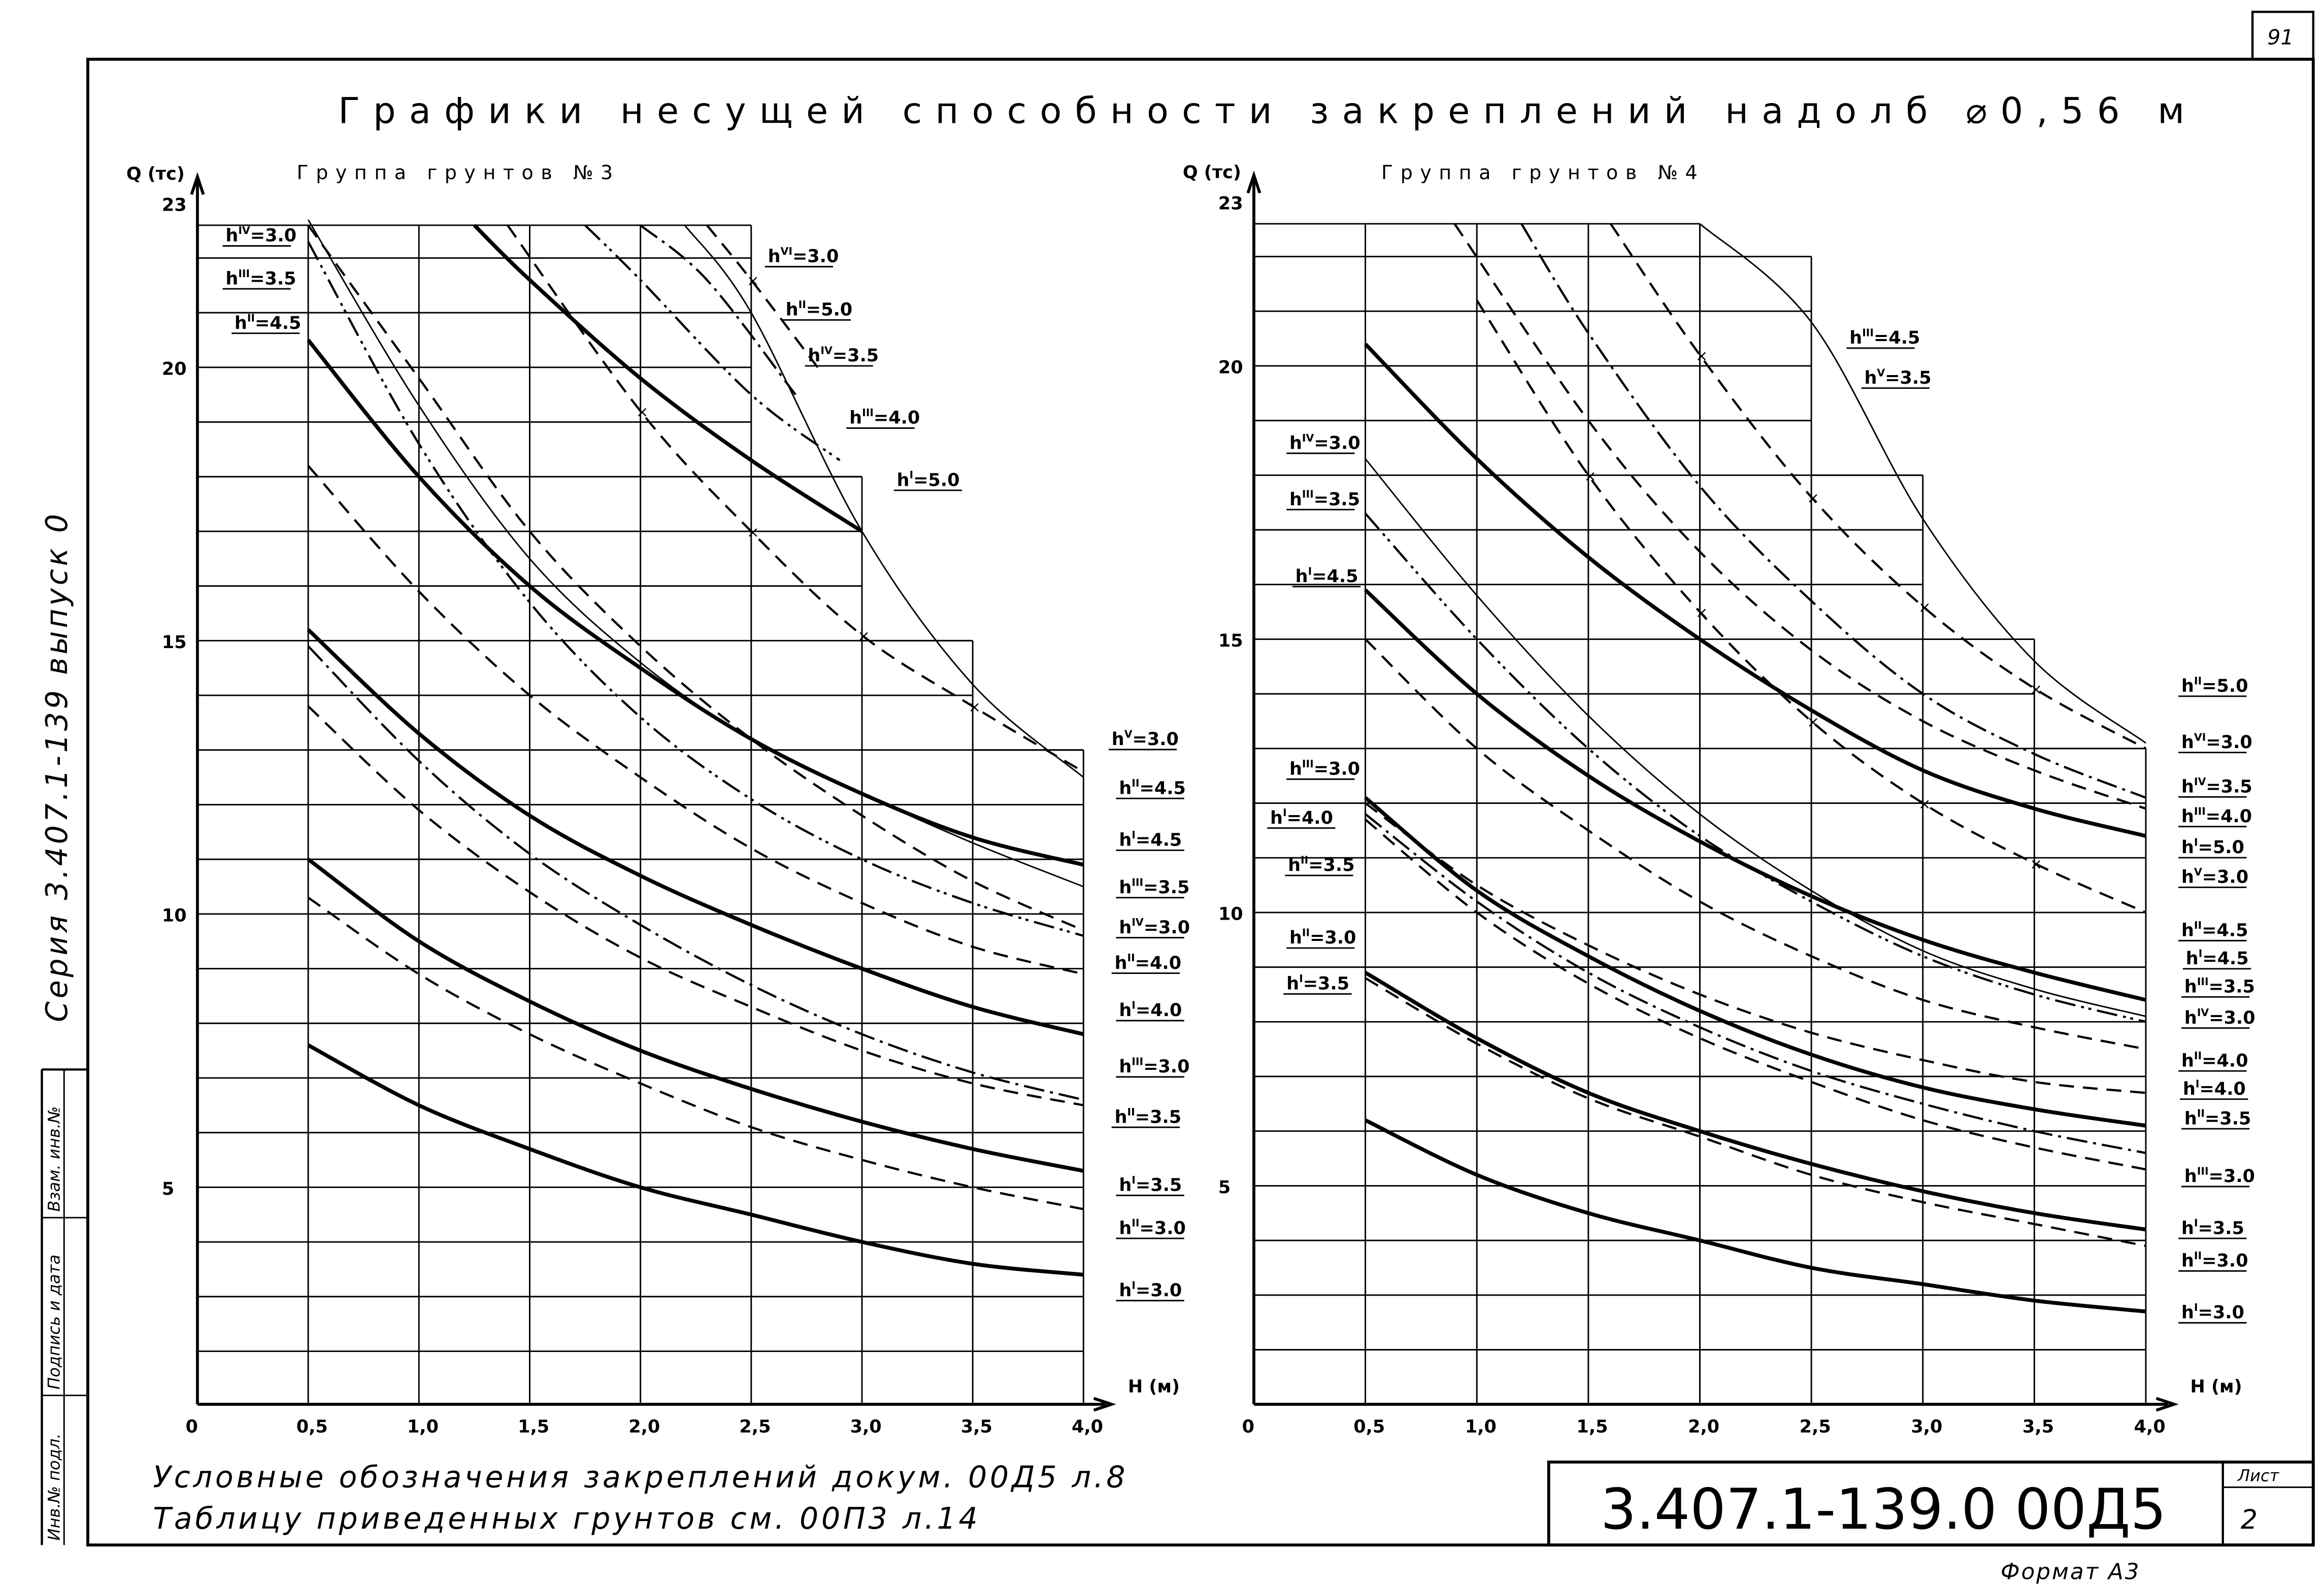 This screenshot has height=1585, width=2324. What do you see at coordinates (53, 1322) in the screenshot?
I see `margin-field-signature: Подпись и дата` at bounding box center [53, 1322].